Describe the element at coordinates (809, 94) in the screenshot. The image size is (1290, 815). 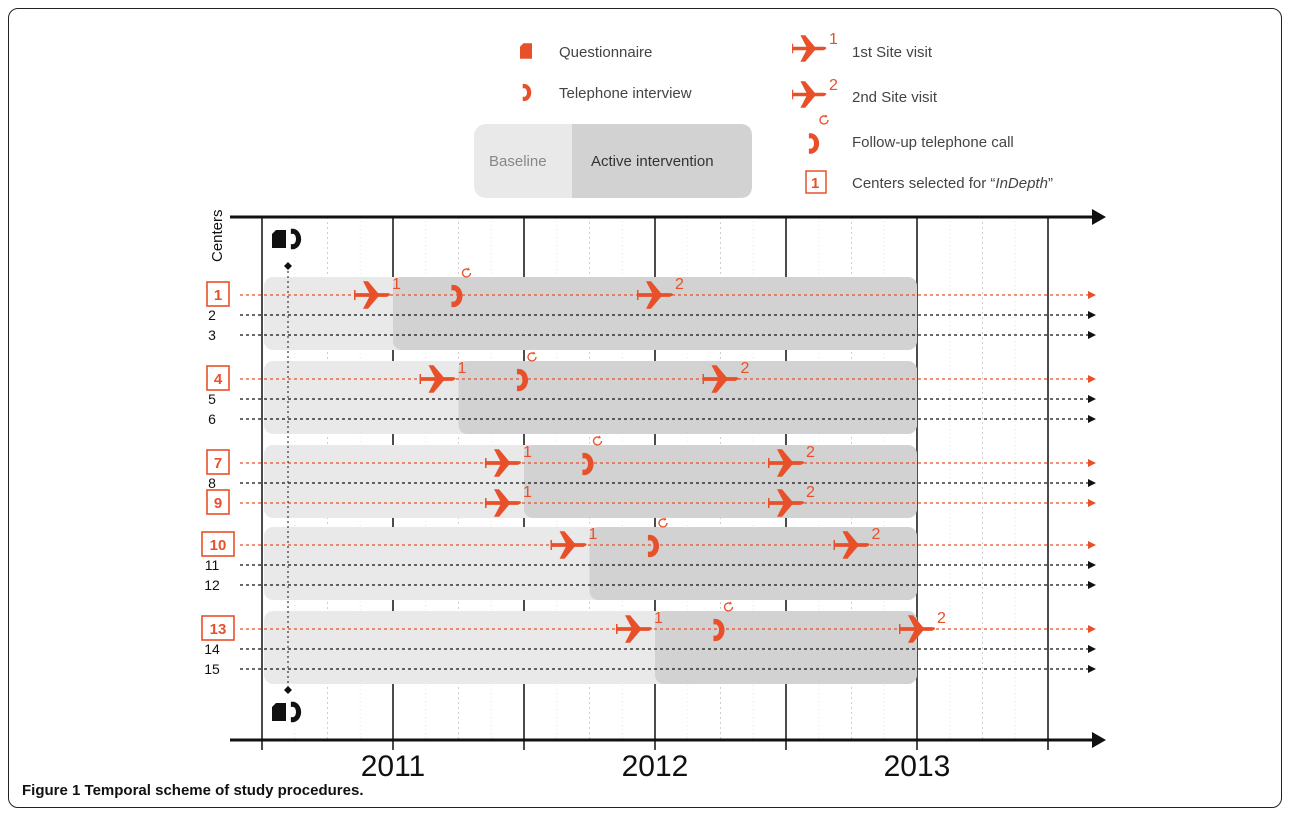
I see `site-visit-2-icon` at that location.